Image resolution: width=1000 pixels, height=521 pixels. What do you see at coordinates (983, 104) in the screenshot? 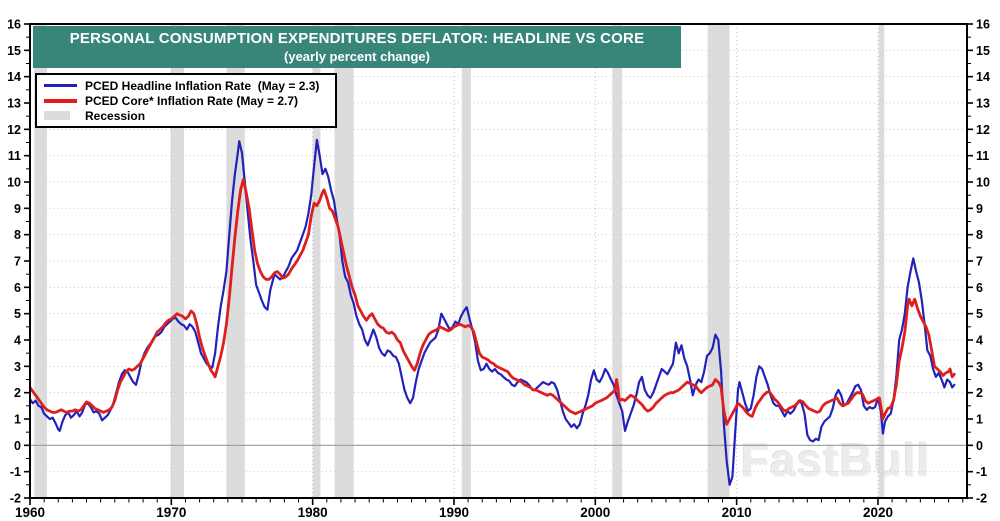
I see `y-axis-label-right: 13` at bounding box center [983, 104].